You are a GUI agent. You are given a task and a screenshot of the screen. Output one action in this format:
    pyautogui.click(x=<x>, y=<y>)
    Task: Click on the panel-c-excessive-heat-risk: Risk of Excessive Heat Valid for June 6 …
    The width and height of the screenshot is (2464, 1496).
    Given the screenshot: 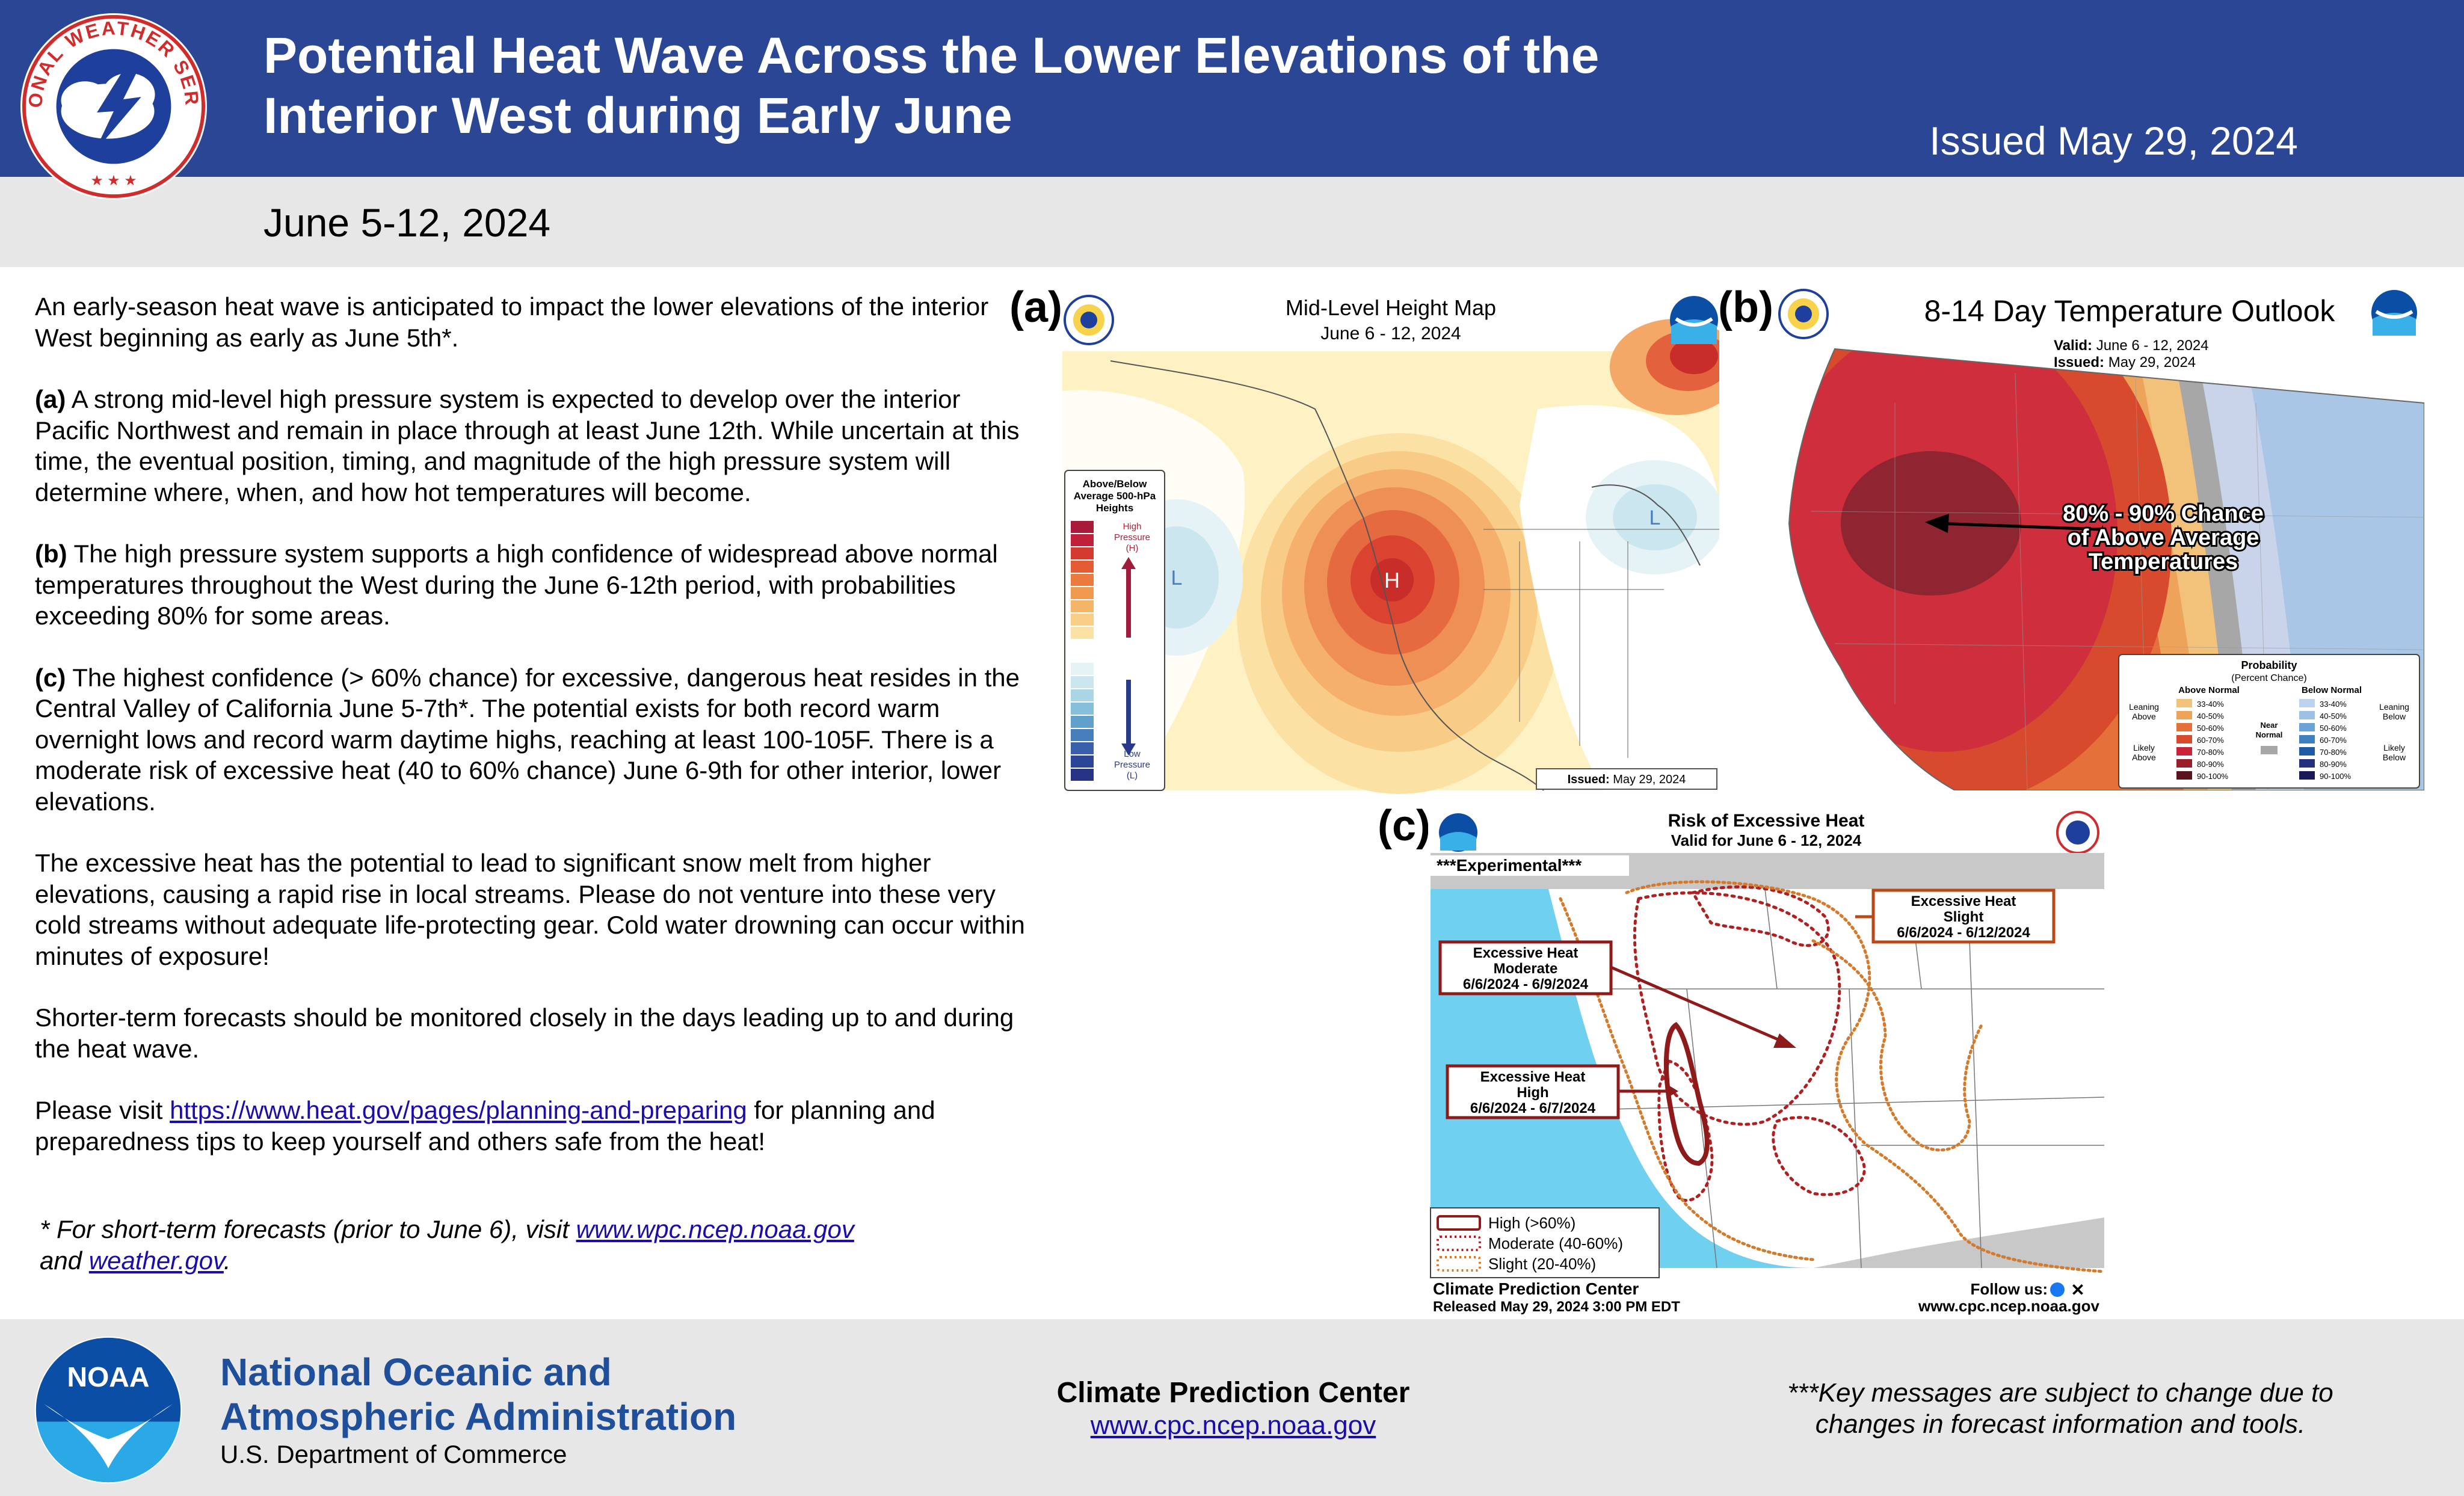 What is the action you would take?
    pyautogui.click(x=1766, y=1062)
    